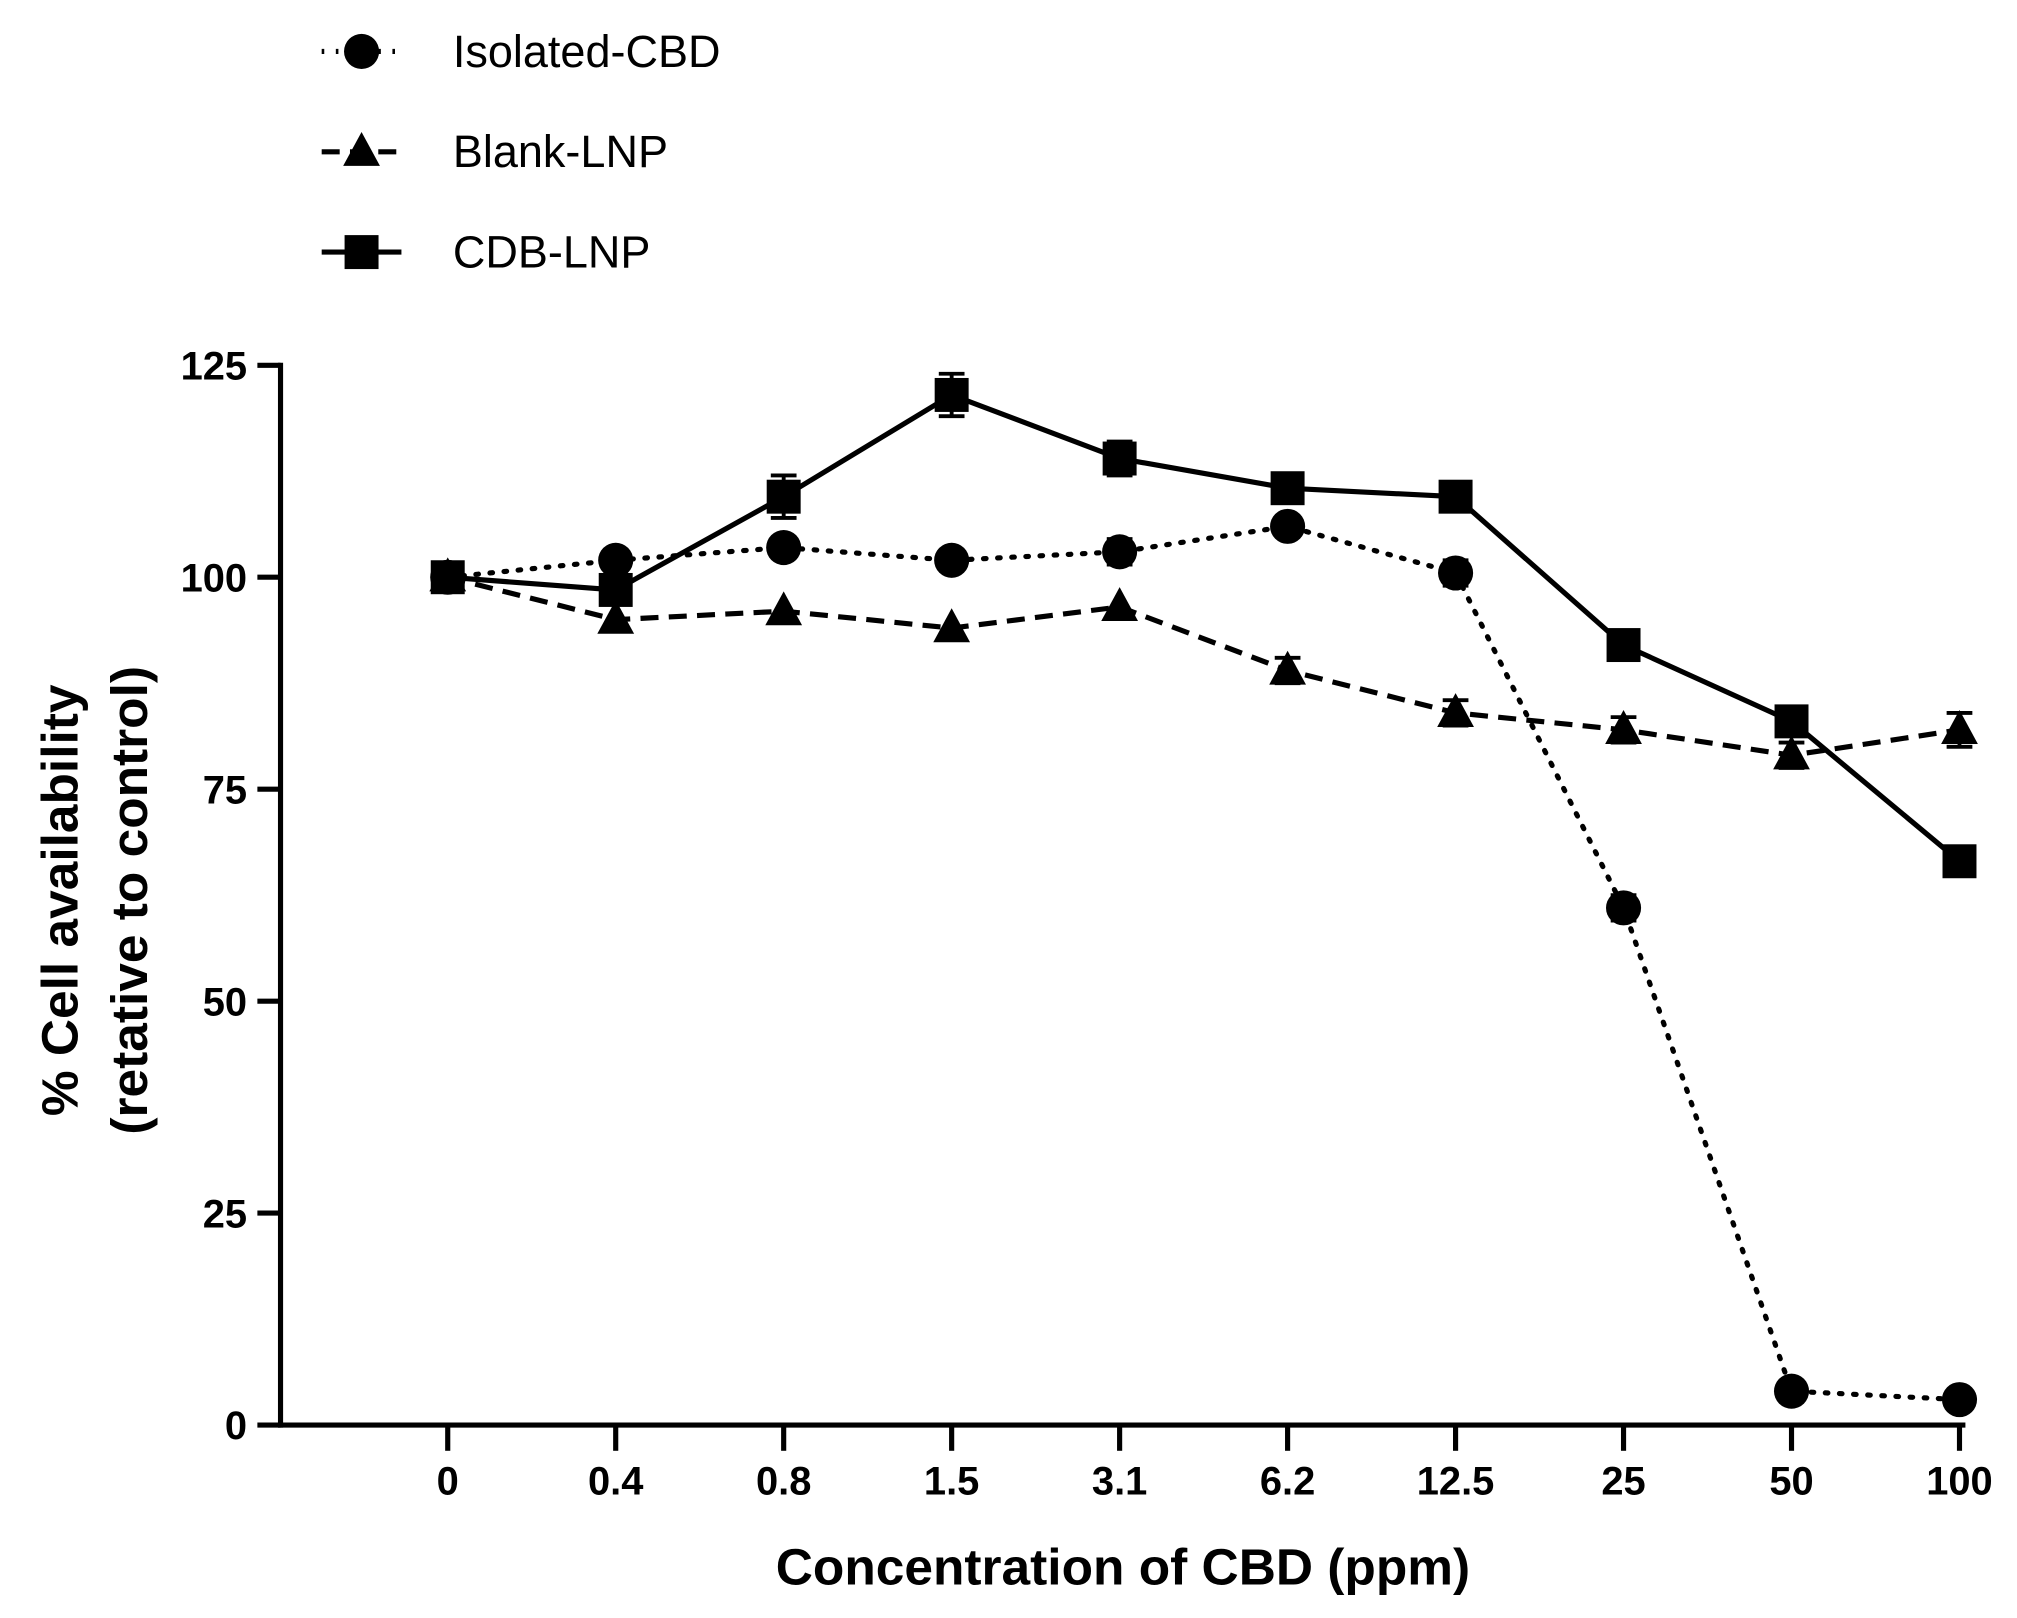 This screenshot has height=1618, width=2017. I want to click on x-tick-label: 0.4, so click(615, 1482).